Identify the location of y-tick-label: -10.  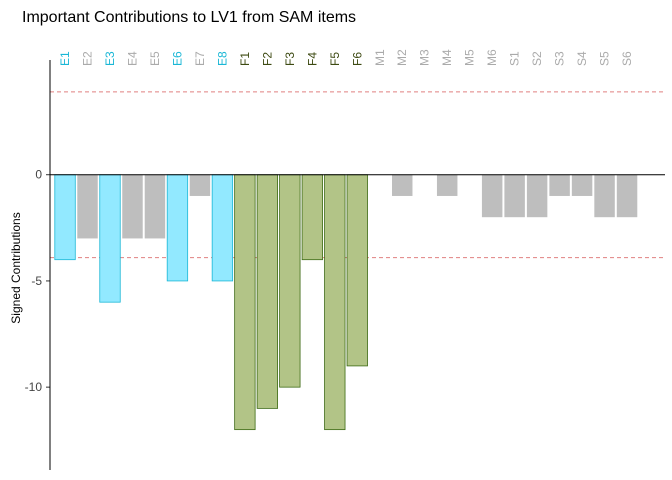
(34, 387).